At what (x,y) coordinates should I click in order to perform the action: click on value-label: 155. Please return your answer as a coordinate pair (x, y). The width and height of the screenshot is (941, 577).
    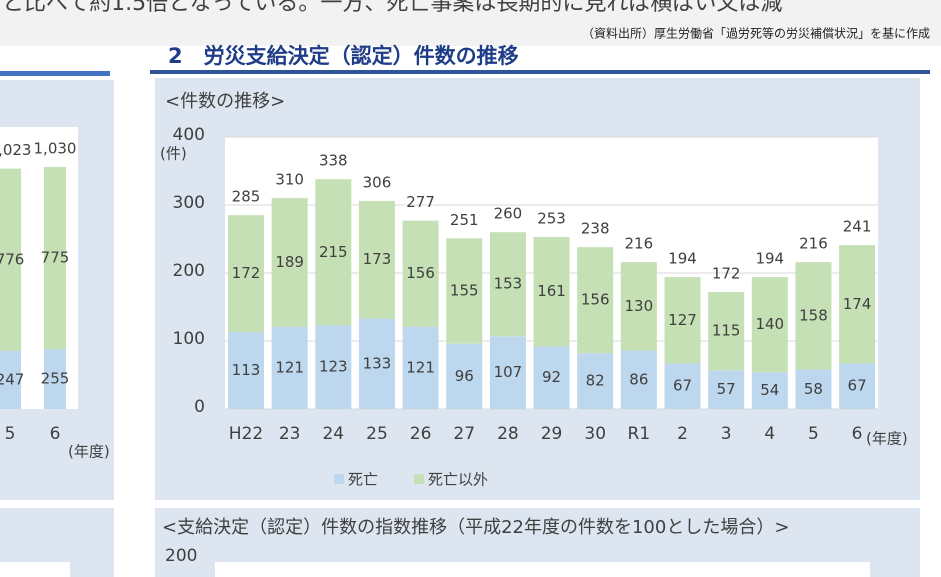
    Looking at the image, I should click on (464, 291).